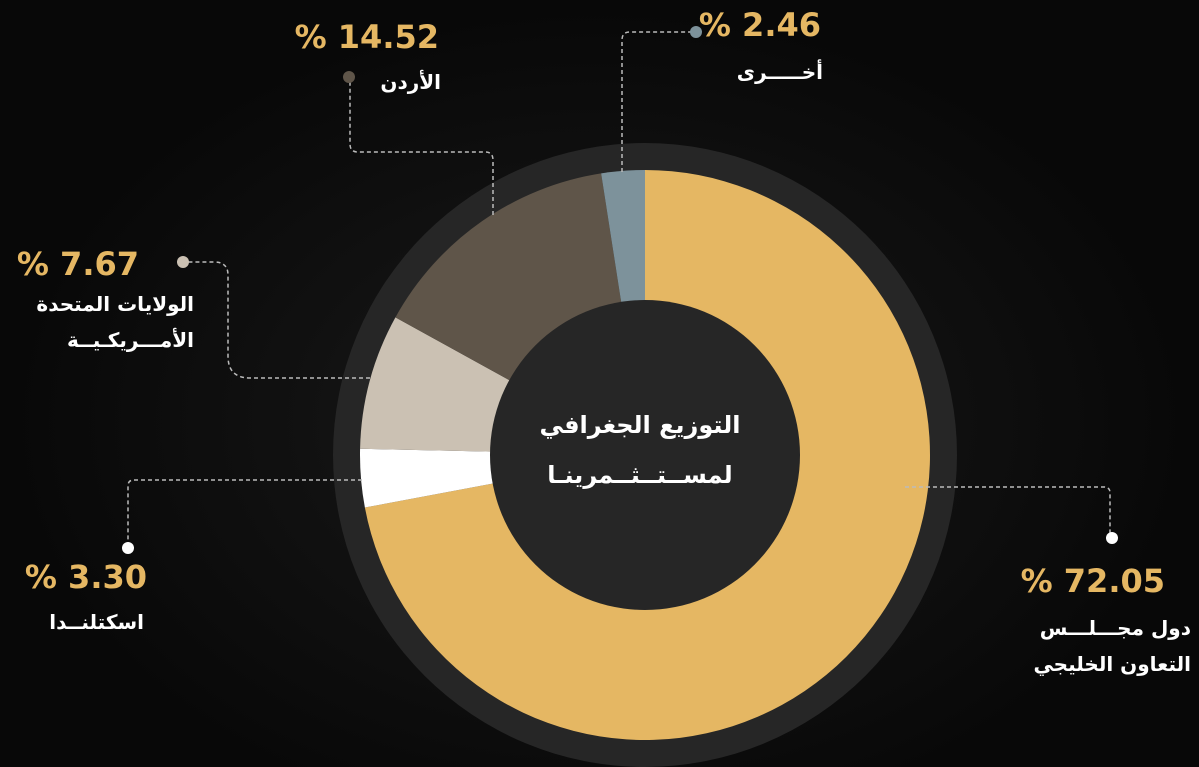  I want to click on donut-hole, so click(645, 455).